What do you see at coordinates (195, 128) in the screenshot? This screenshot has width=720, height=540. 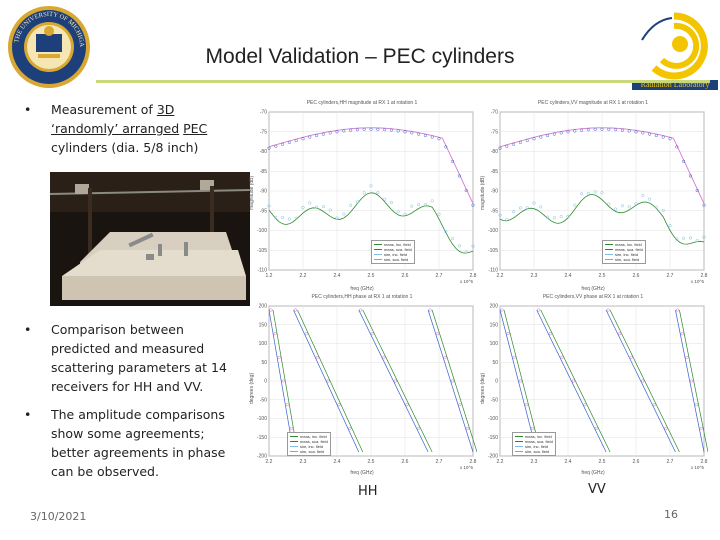 I see `bullet-text-part: PEC` at bounding box center [195, 128].